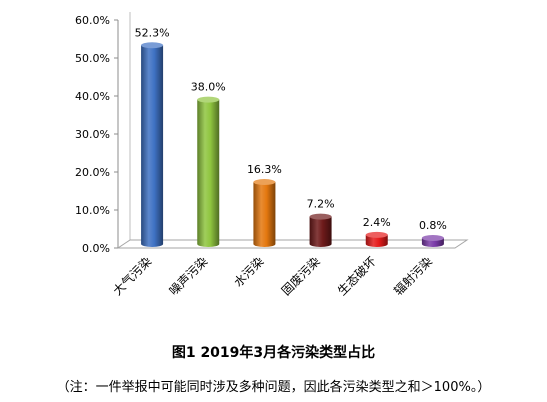  What do you see at coordinates (152, 32) in the screenshot?
I see `data-label: 52.3%` at bounding box center [152, 32].